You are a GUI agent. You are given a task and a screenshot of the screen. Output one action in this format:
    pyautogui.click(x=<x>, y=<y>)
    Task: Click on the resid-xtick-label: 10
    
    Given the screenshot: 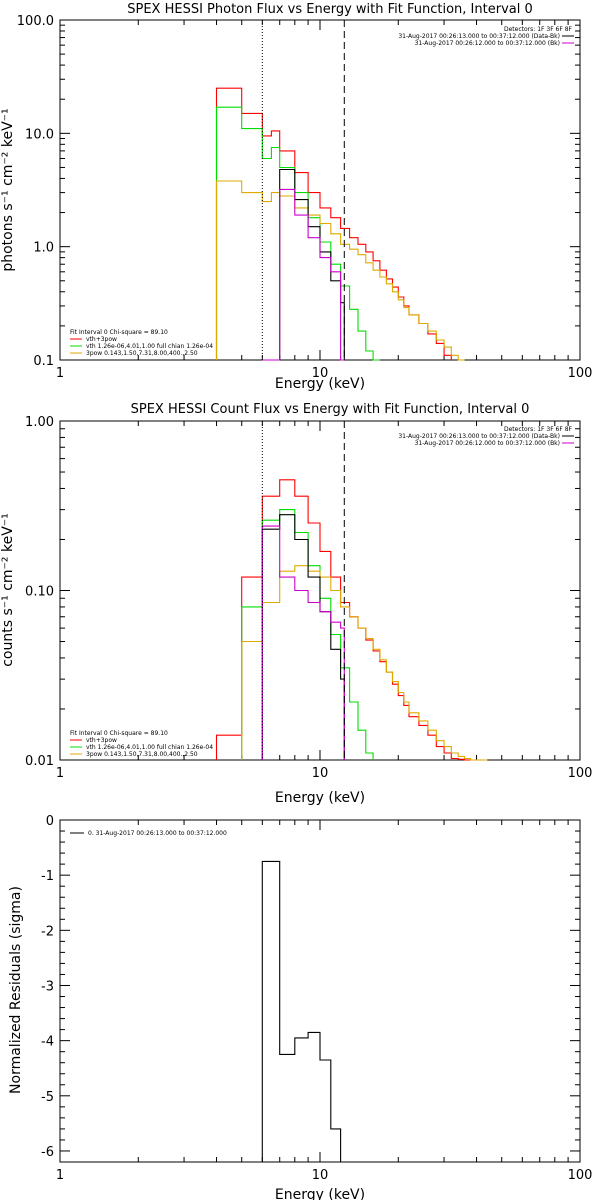 What is the action you would take?
    pyautogui.click(x=320, y=1175)
    